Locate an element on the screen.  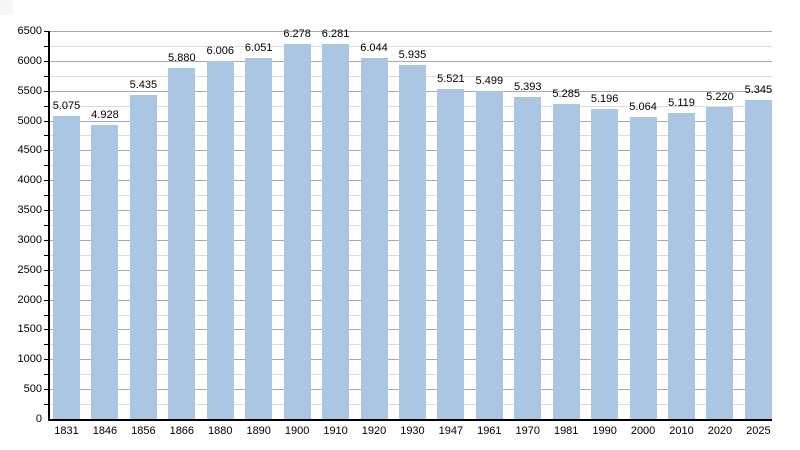
bar-value-label: 4.928 is located at coordinates (105, 114).